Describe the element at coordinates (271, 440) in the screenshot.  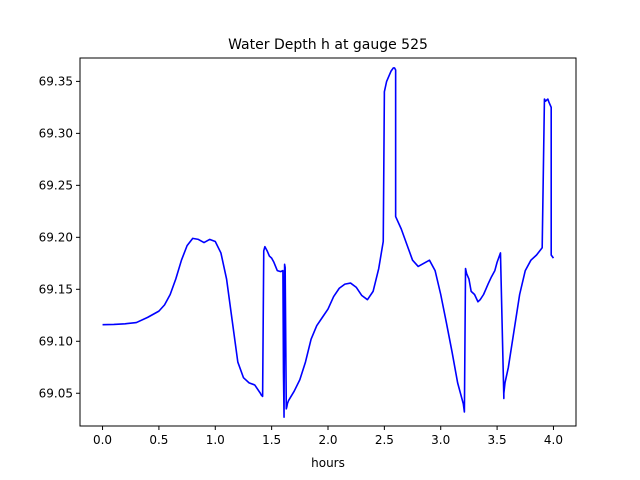
I see `x-tick-label: 1.5` at that location.